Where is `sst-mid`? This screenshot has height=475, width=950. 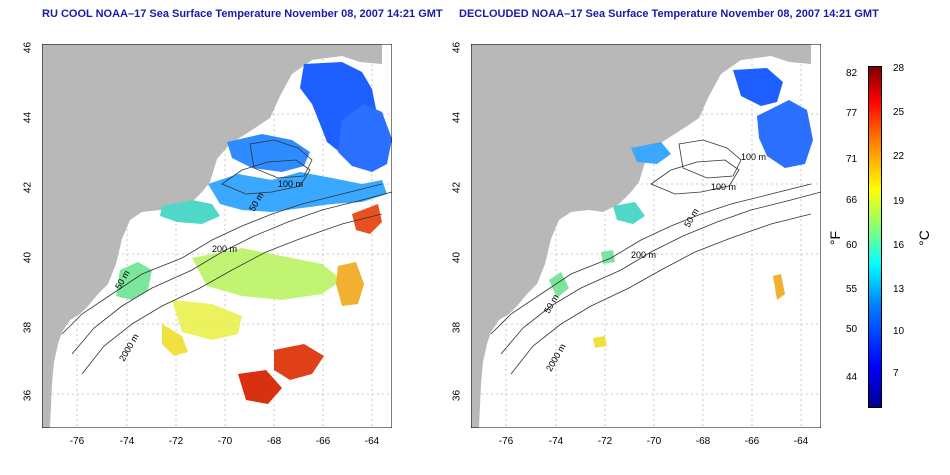 sst-mid is located at coordinates (229, 270).